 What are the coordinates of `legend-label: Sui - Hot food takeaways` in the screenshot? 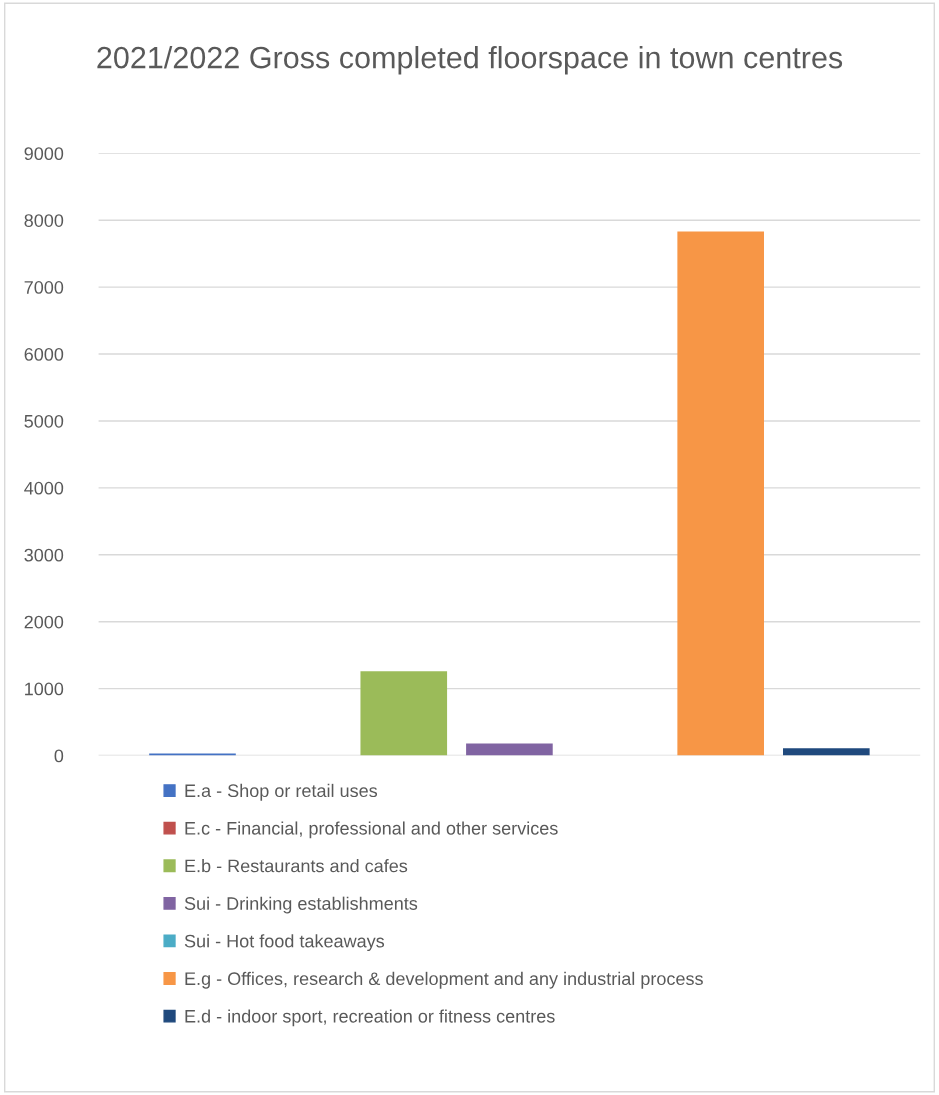 It's located at (284, 943).